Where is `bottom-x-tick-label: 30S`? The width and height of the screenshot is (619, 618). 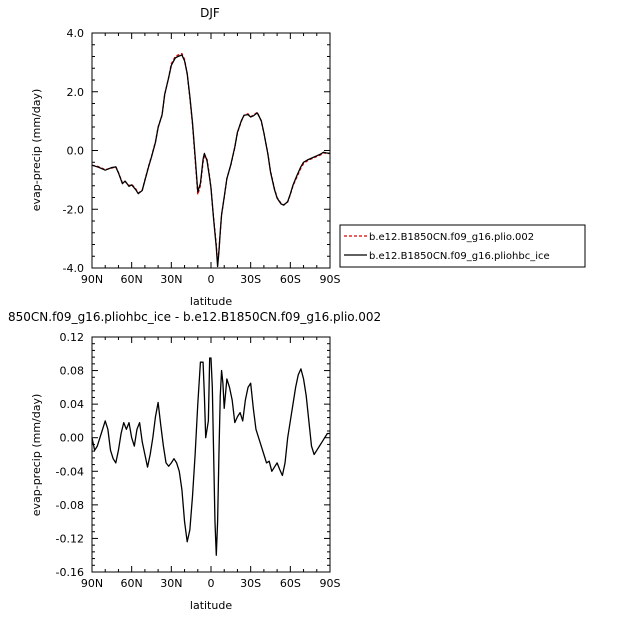 bottom-x-tick-label: 30S is located at coordinates (250, 583).